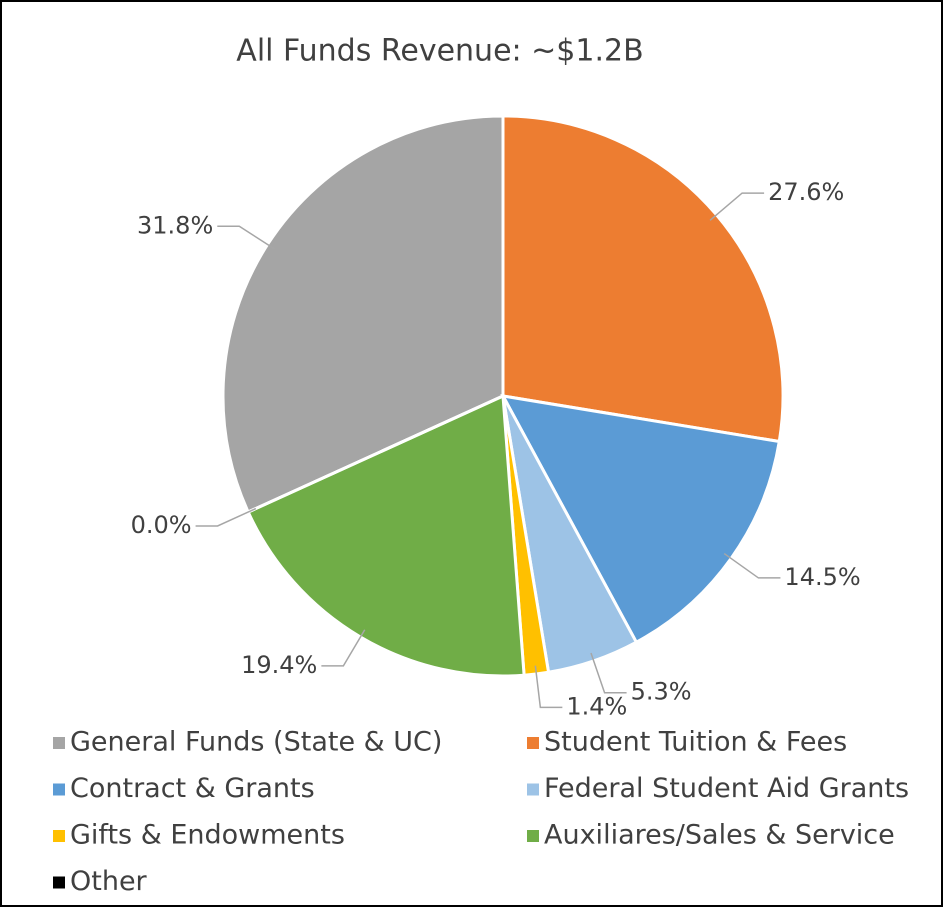 The width and height of the screenshot is (943, 907). I want to click on data-label: 0.0%, so click(161, 525).